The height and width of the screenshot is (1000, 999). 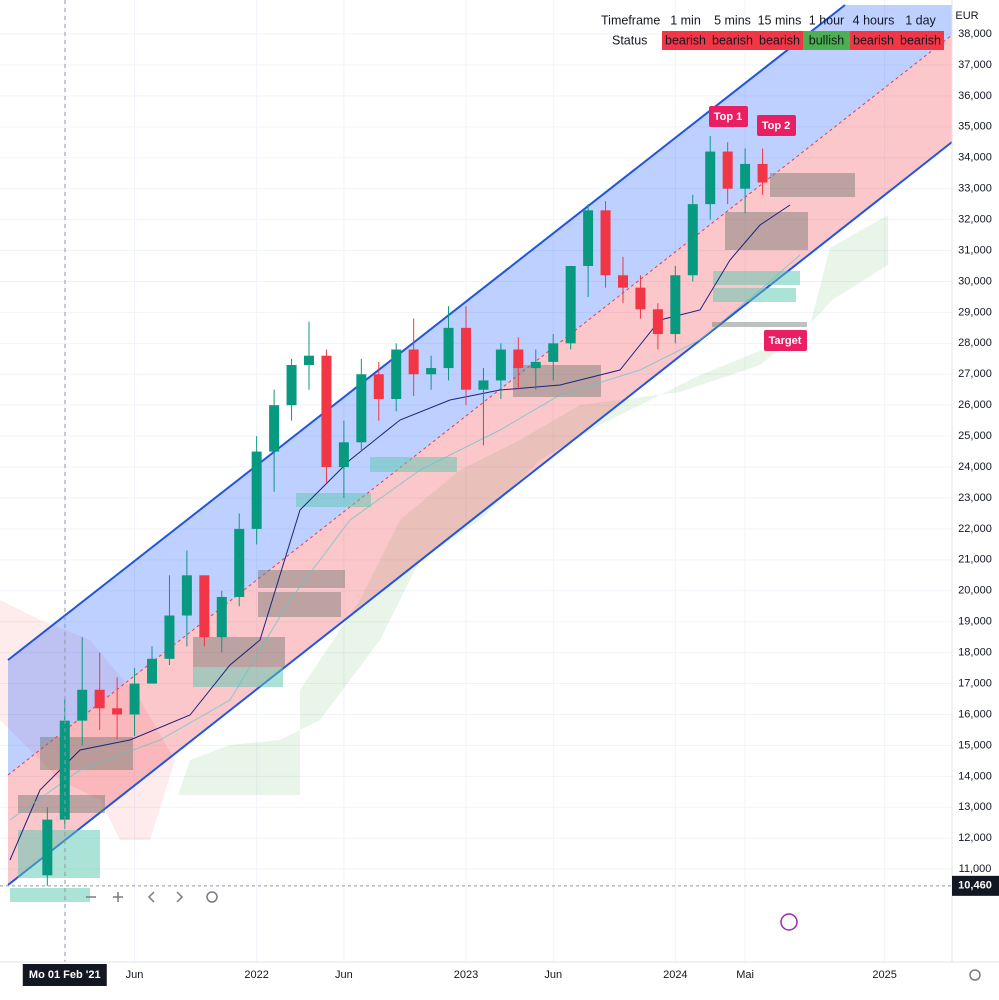 What do you see at coordinates (180, 897) in the screenshot?
I see `scroll-right` at bounding box center [180, 897].